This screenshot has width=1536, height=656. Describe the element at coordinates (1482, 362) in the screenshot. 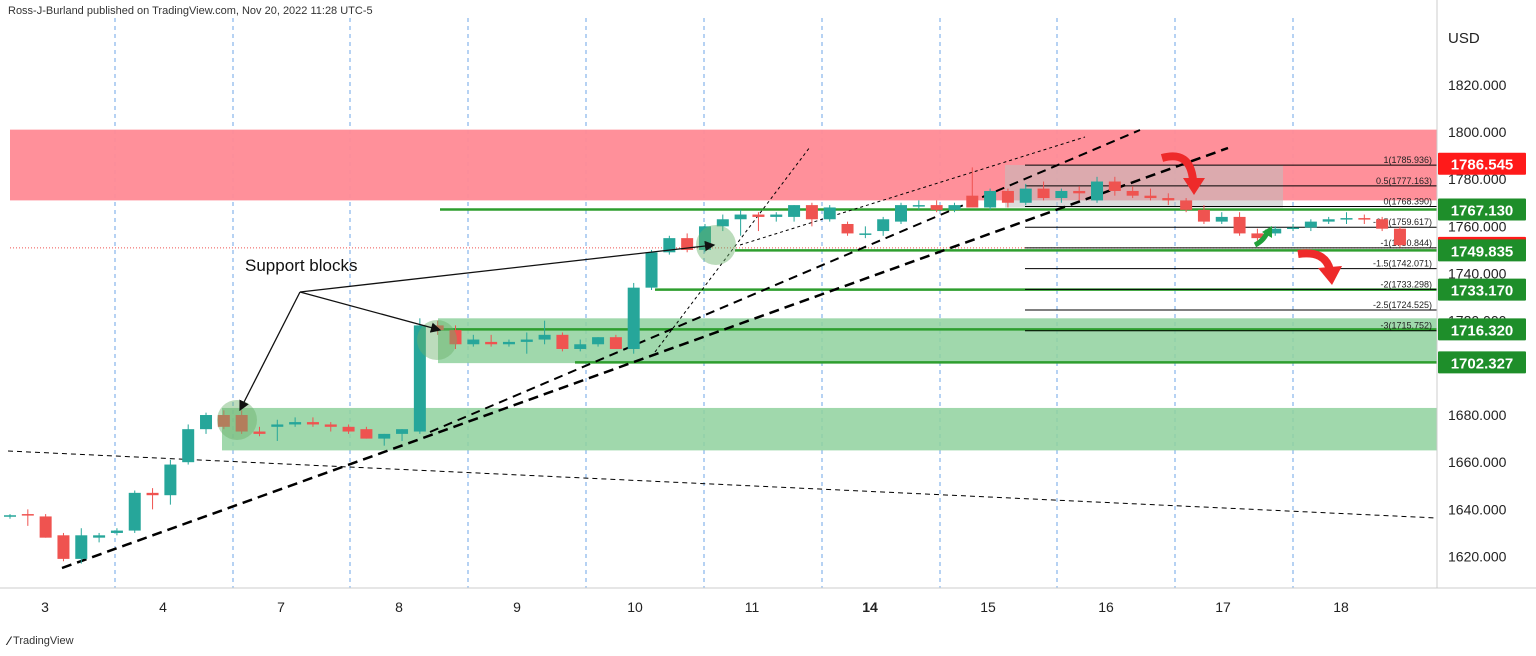

I see `price-badge-6: 1702.327` at that location.